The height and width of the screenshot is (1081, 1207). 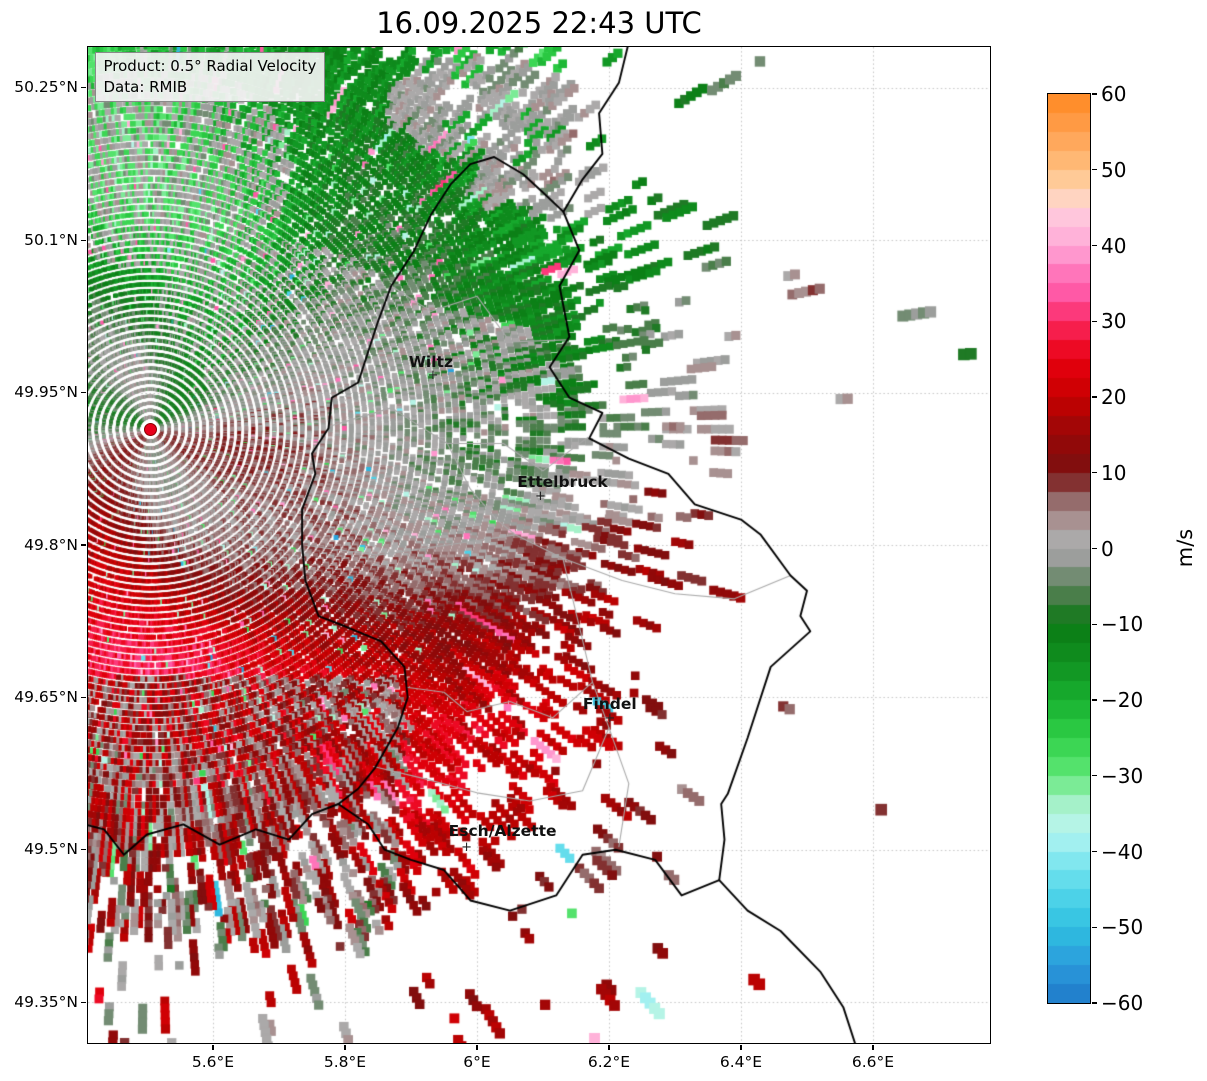 I want to click on city-label: Ettelbruck, so click(x=562, y=481).